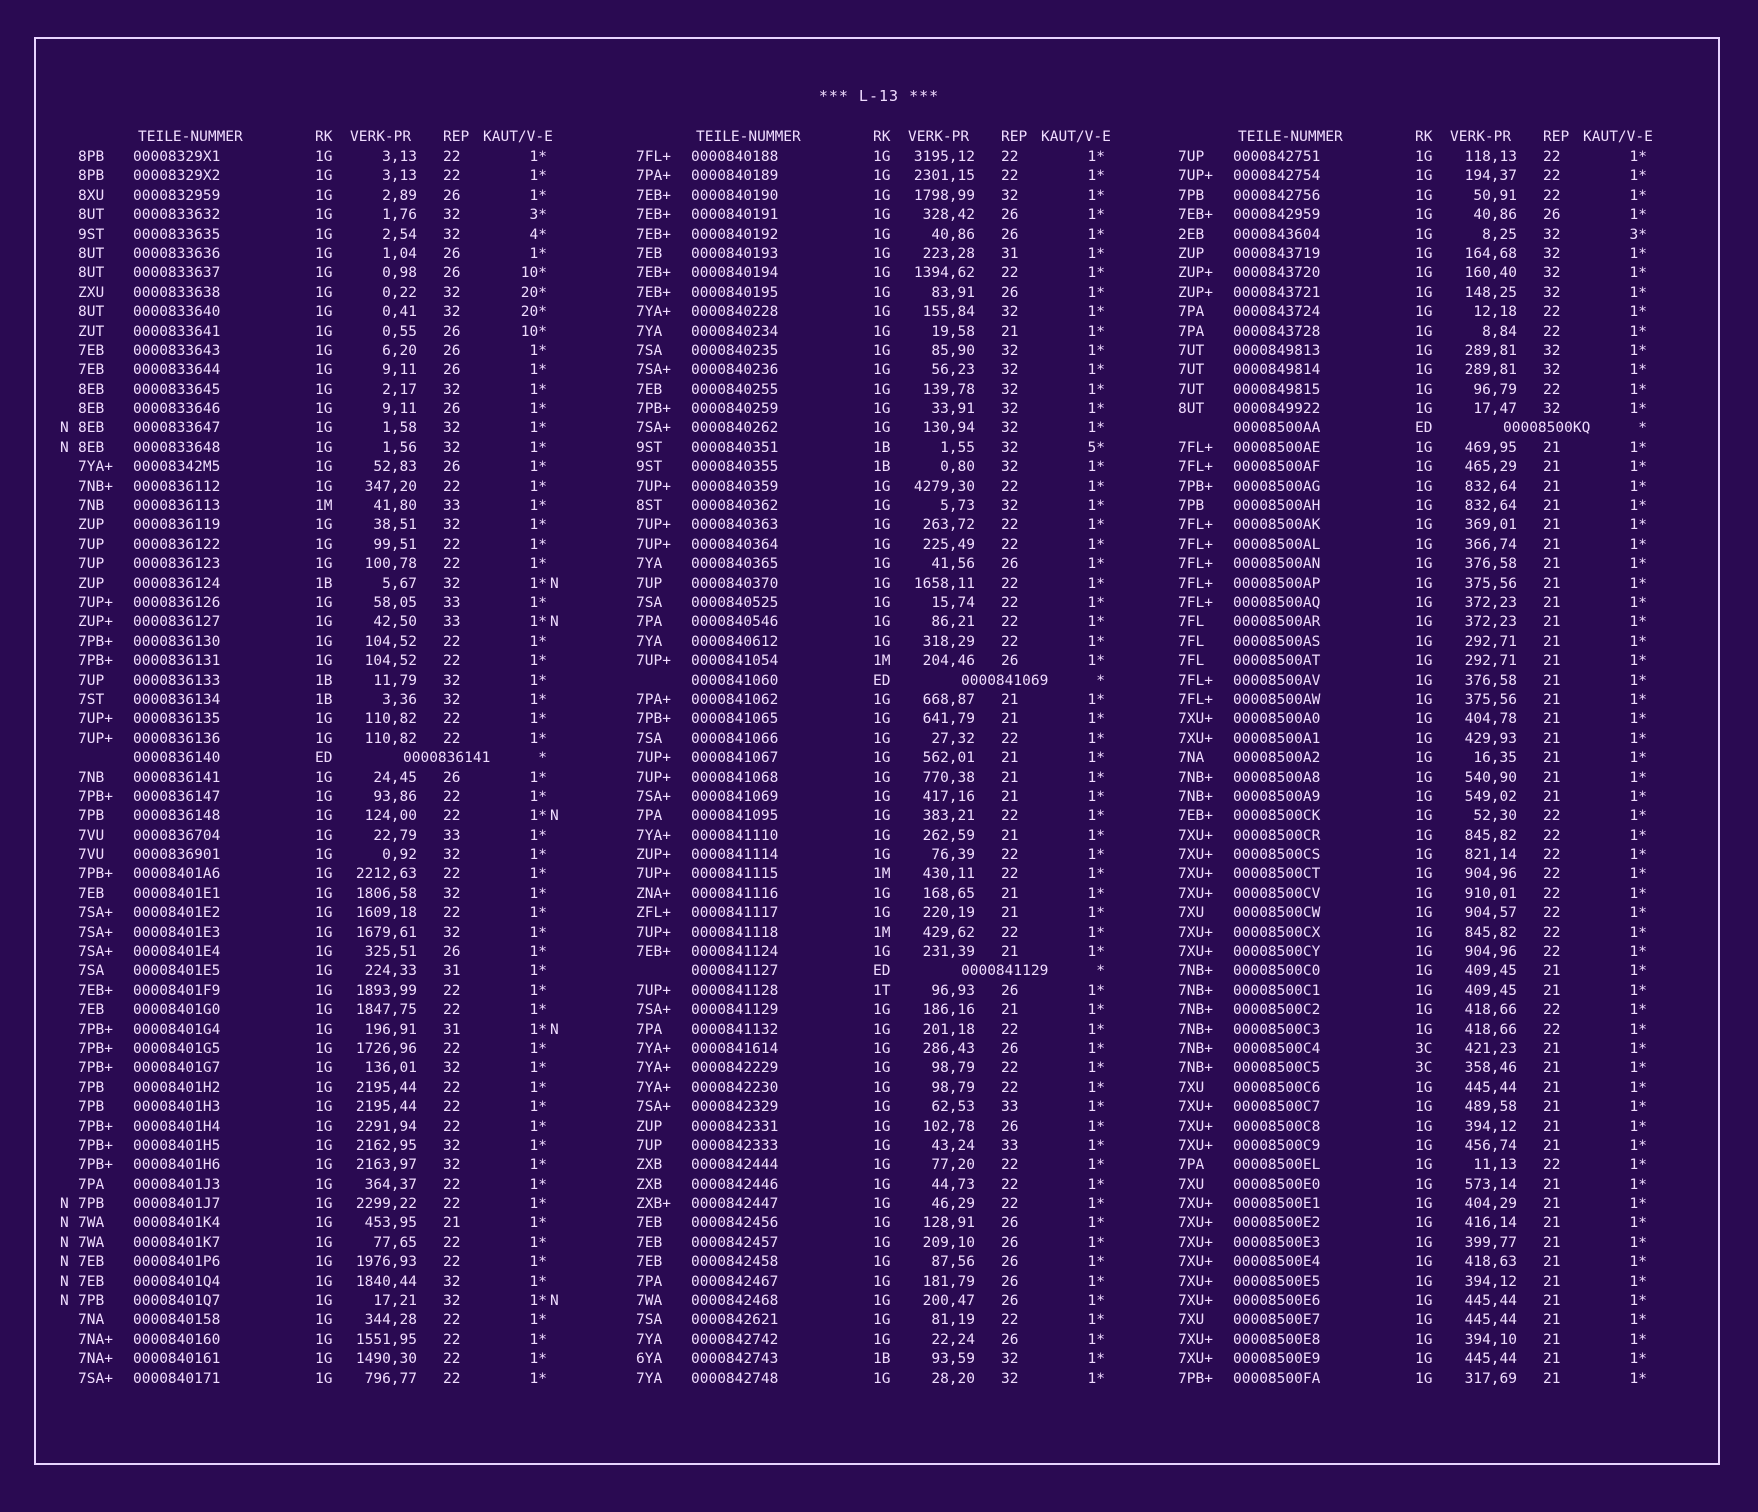 The height and width of the screenshot is (1512, 1758). Describe the element at coordinates (1490, 661) in the screenshot. I see `row-price: 292,71` at that location.